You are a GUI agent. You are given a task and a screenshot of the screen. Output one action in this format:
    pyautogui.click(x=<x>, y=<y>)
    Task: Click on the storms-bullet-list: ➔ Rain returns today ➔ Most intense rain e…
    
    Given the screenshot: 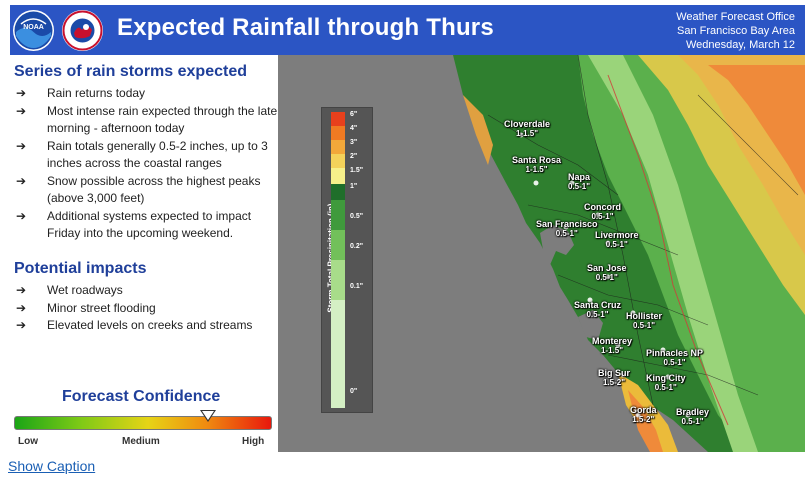 What is the action you would take?
    pyautogui.click(x=147, y=164)
    